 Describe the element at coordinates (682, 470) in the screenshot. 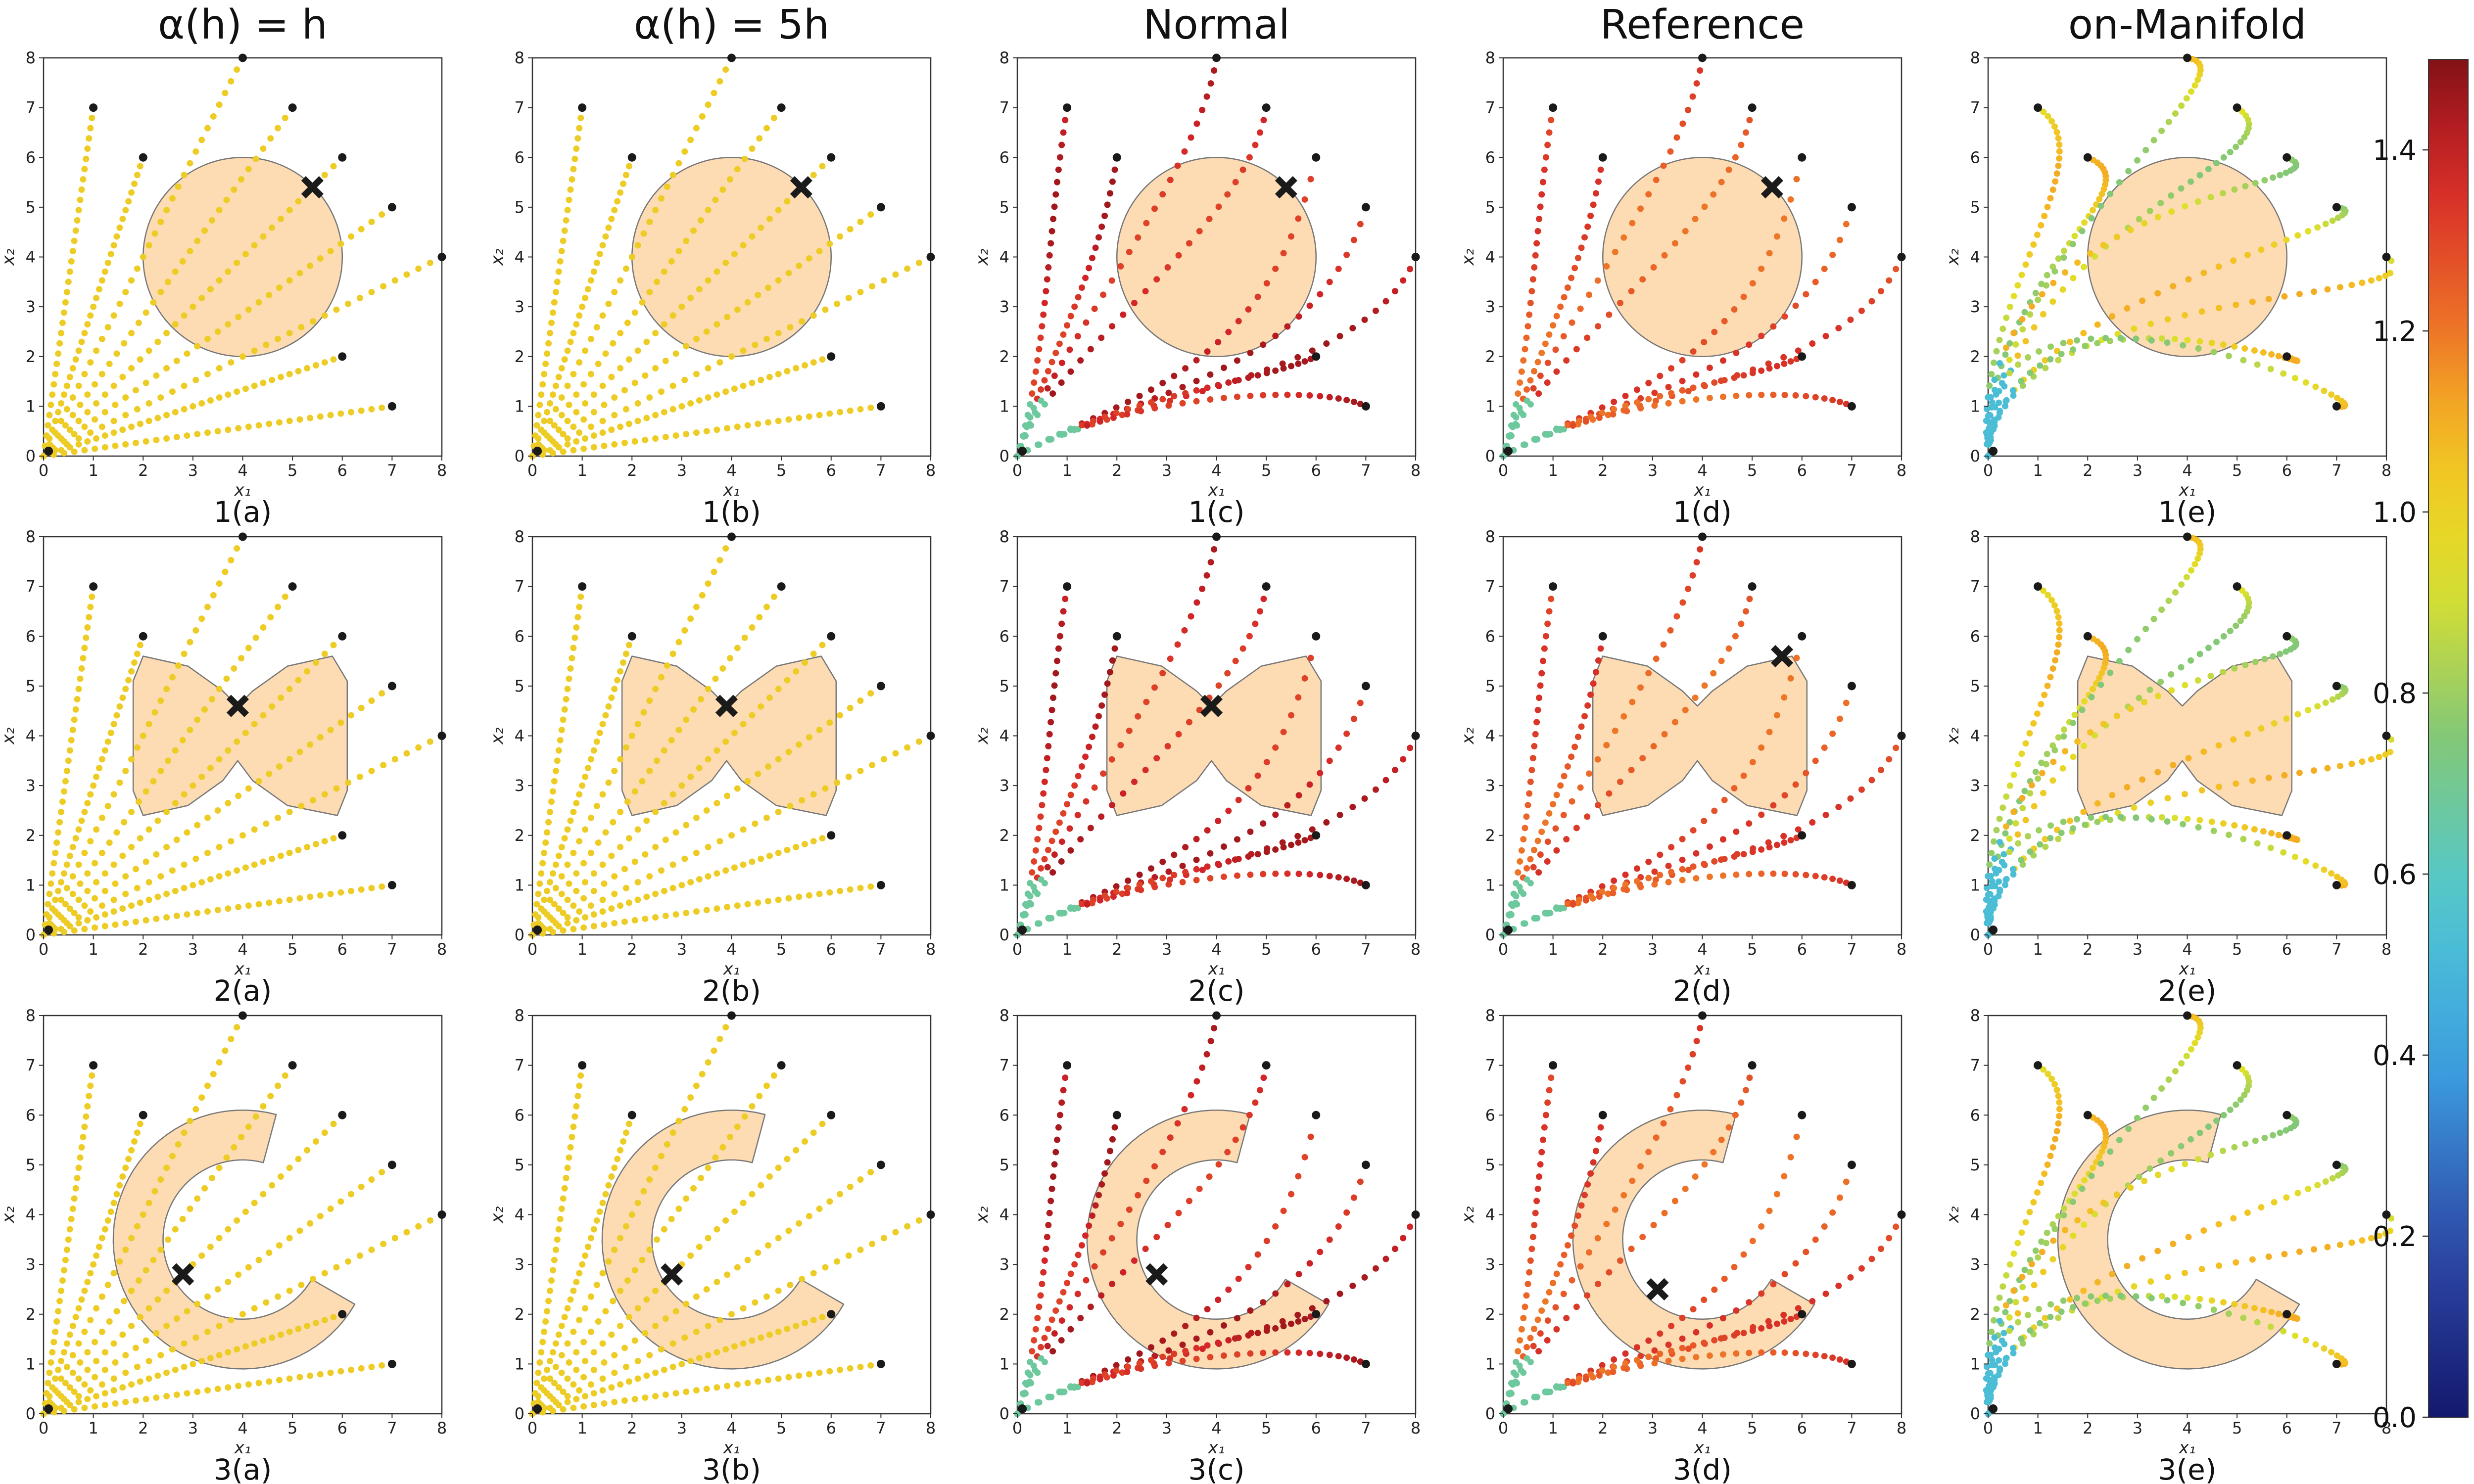

I see `x-tick-label: 3` at that location.